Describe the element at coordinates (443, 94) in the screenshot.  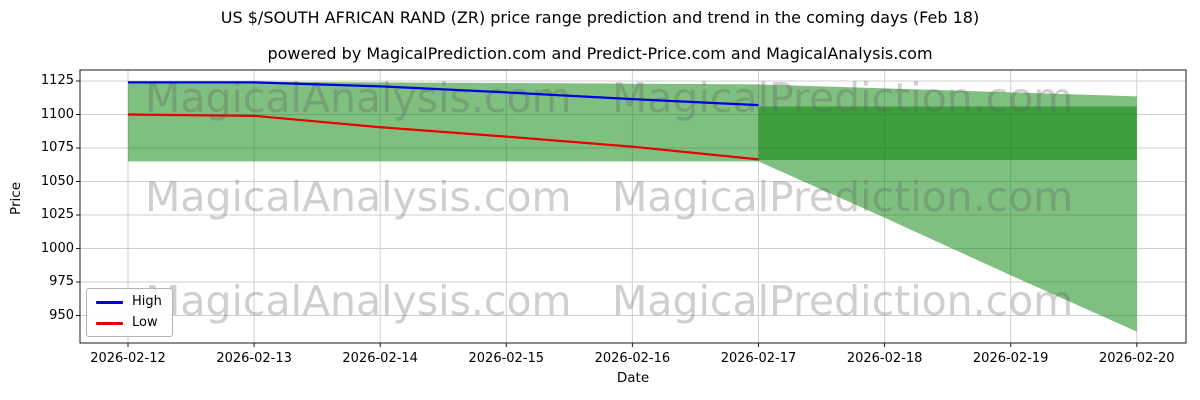
I see `high-line` at that location.